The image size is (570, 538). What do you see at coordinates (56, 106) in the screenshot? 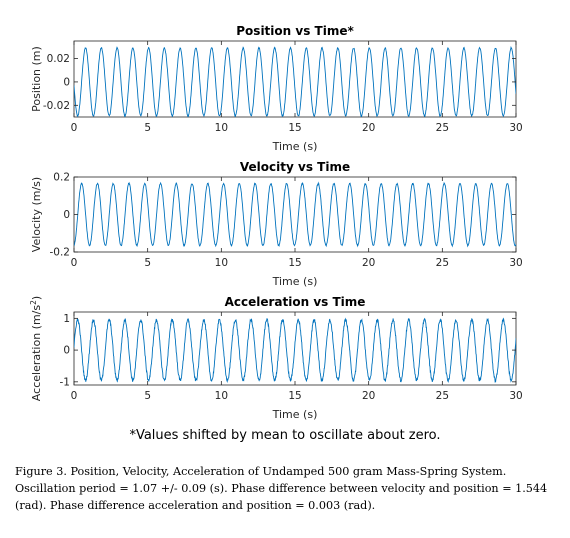
I see `y-tick-label: -0.02` at bounding box center [56, 106].